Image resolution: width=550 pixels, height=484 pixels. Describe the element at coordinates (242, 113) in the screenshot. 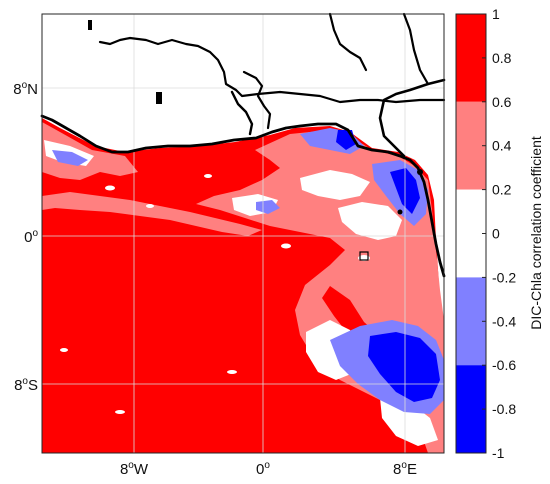

I see `border-lake` at that location.